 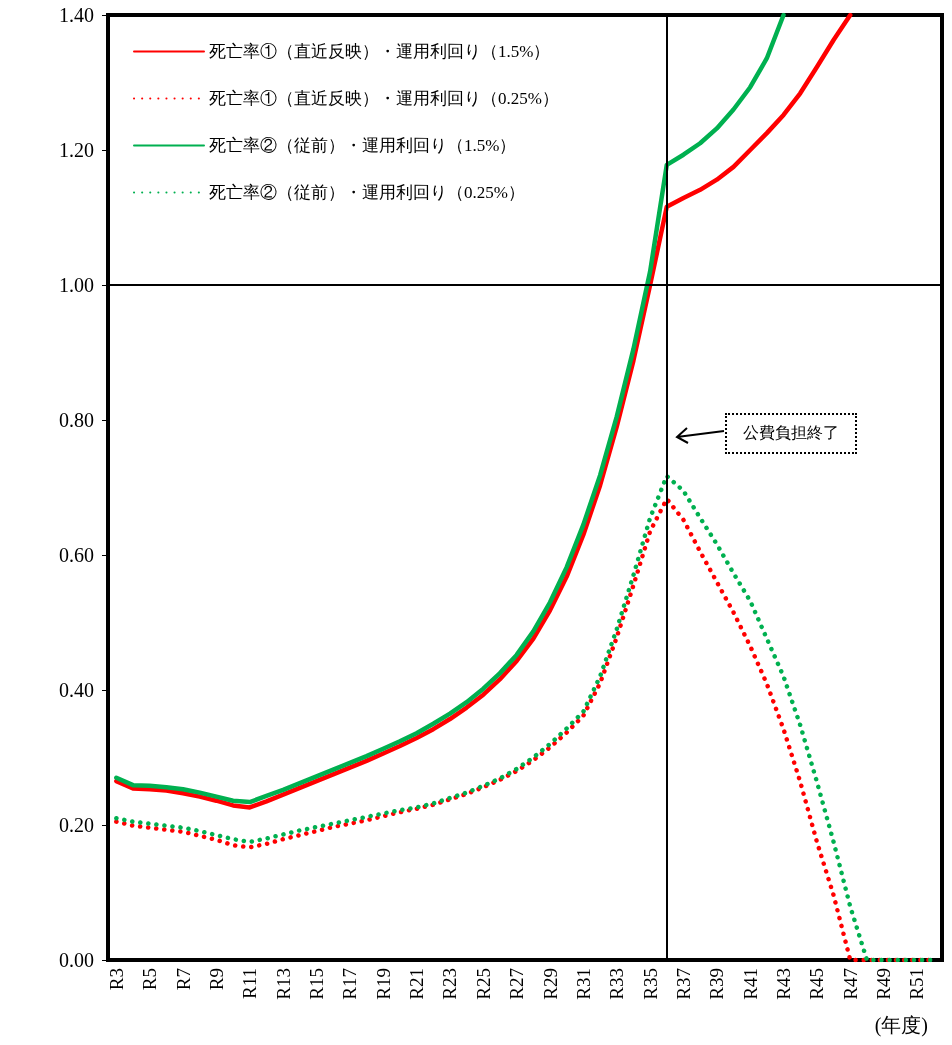 What do you see at coordinates (76, 960) in the screenshot?
I see `y-tick-label: 0.00` at bounding box center [76, 960].